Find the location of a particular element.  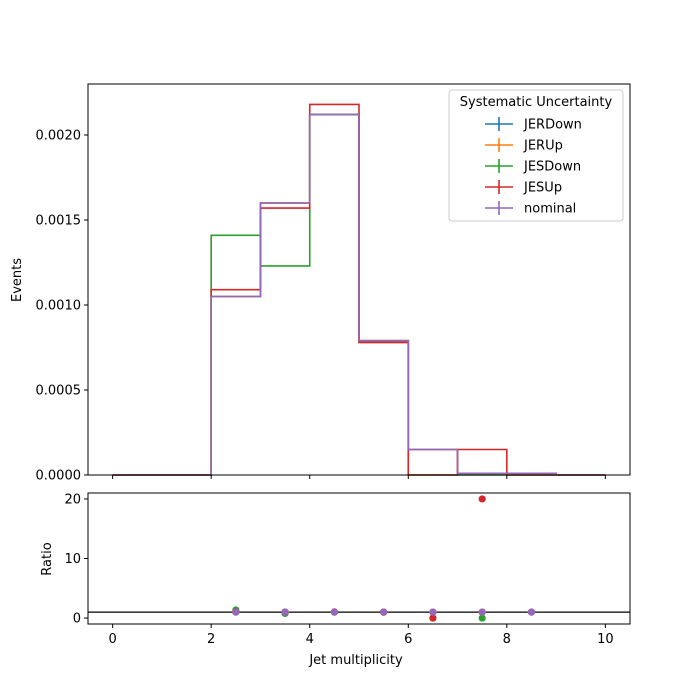

main-y-tick-label: 0.0015 is located at coordinates (59, 221).